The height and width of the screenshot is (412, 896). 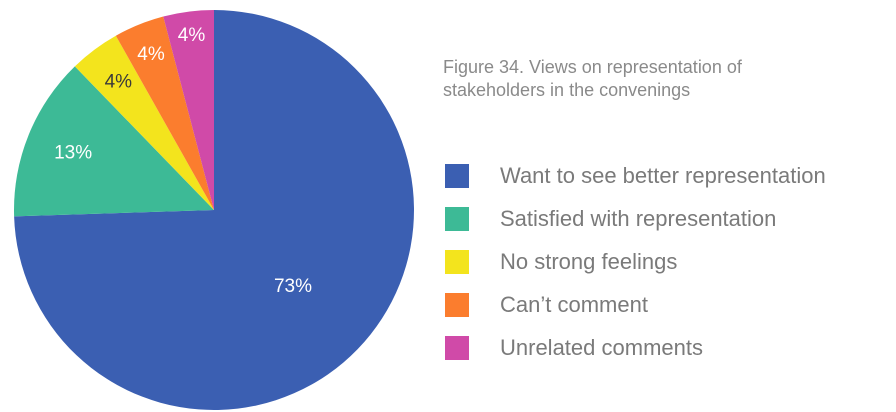 I want to click on legend-label-satisfied: Satisfied with representation, so click(x=638, y=218).